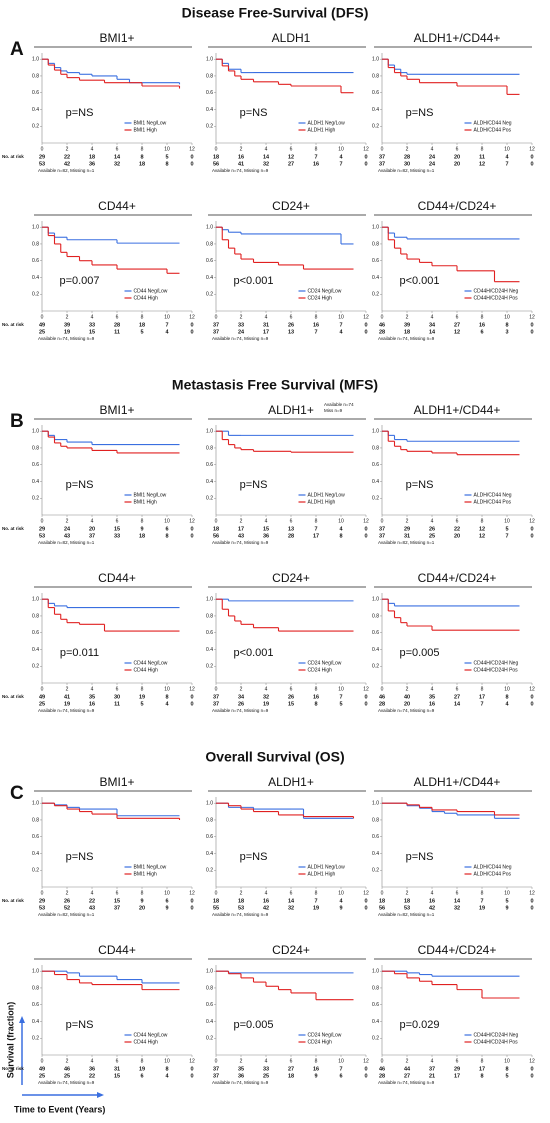  I want to click on at-risk-count: 24, so click(432, 164).